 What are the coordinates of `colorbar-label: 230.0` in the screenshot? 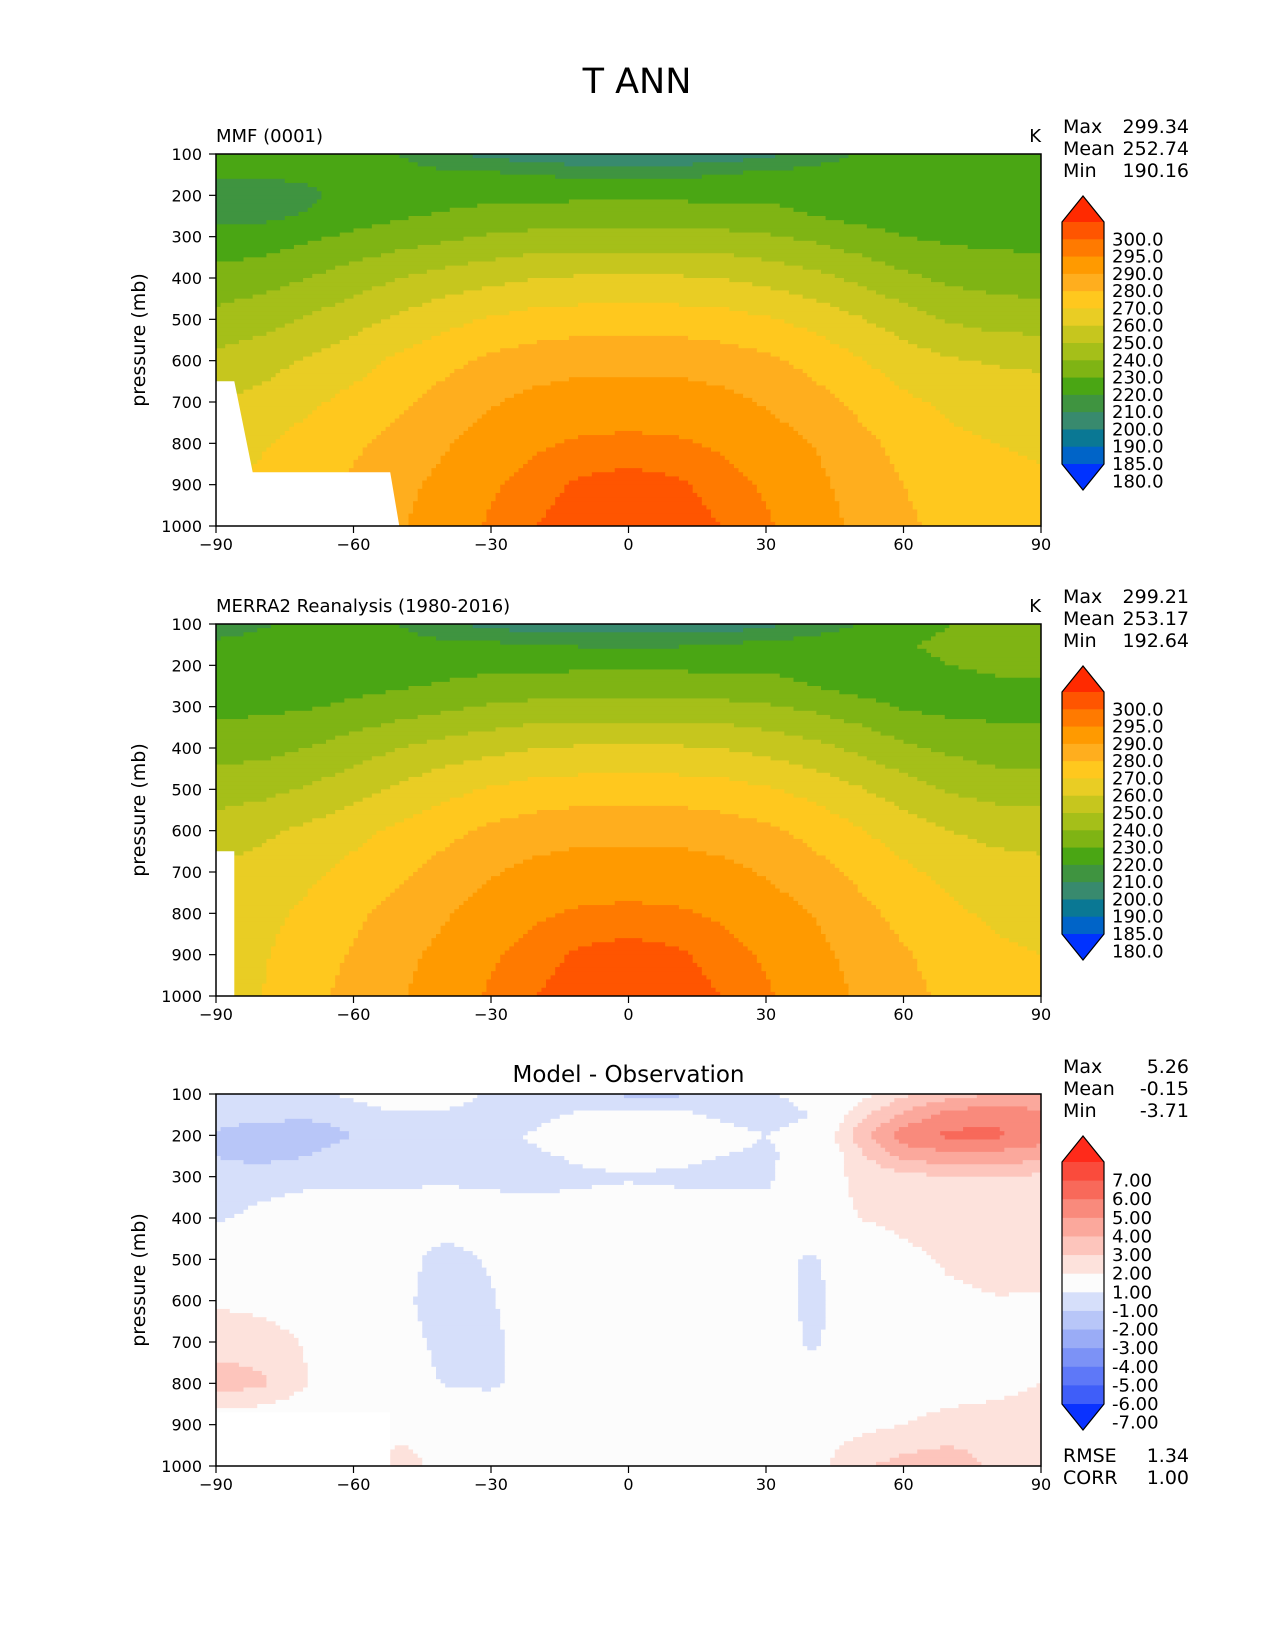 It's located at (1138, 378).